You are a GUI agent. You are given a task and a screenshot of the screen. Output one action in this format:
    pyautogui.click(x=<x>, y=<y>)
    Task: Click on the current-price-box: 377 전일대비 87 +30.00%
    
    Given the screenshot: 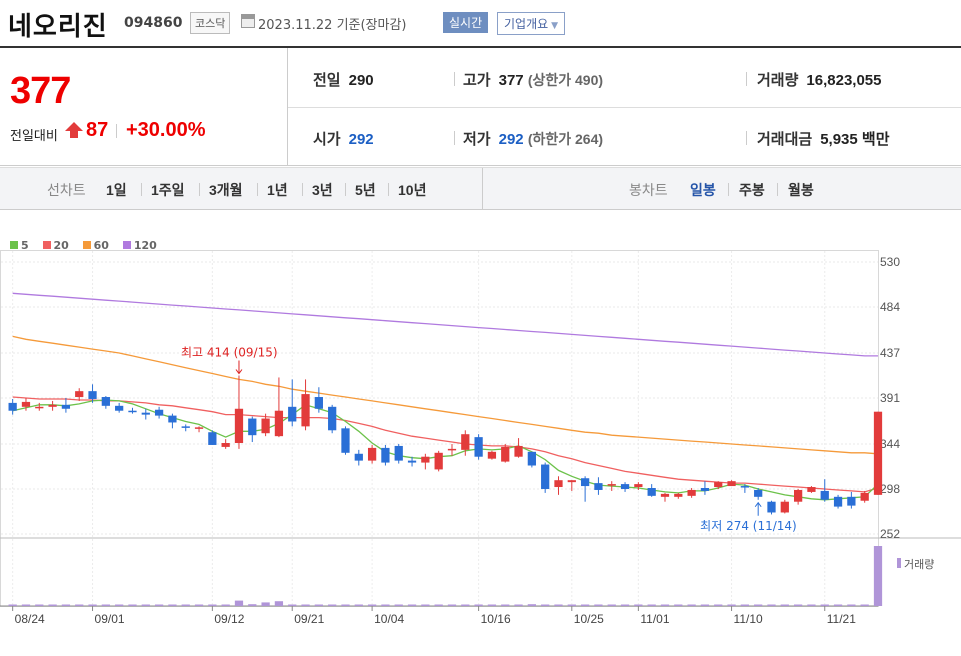 What is the action you would take?
    pyautogui.click(x=144, y=107)
    